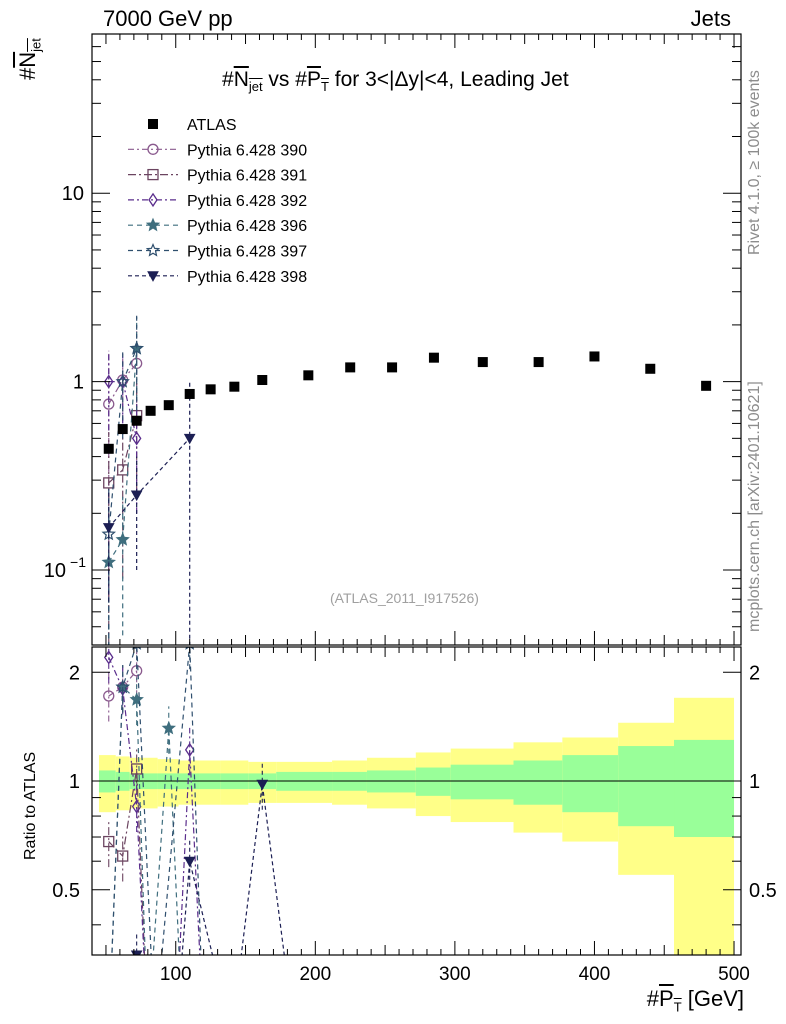 The width and height of the screenshot is (786, 1024). What do you see at coordinates (666, 998) in the screenshot?
I see `xlabel-p: P` at bounding box center [666, 998].